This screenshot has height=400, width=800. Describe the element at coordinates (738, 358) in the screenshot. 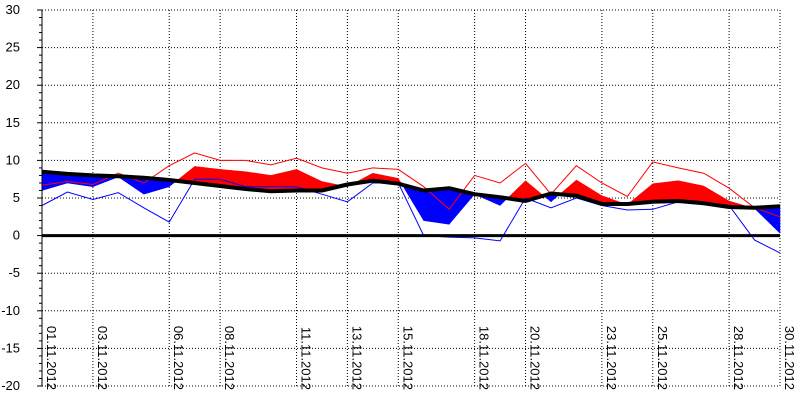

I see `x-tick-label: 28.11.2012` at that location.